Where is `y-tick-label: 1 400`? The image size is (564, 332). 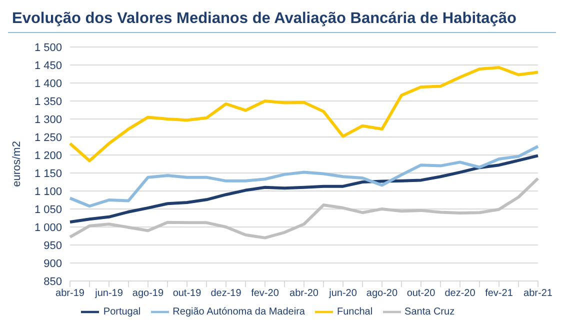 y-tick-label: 1 400 is located at coordinates (48, 84).